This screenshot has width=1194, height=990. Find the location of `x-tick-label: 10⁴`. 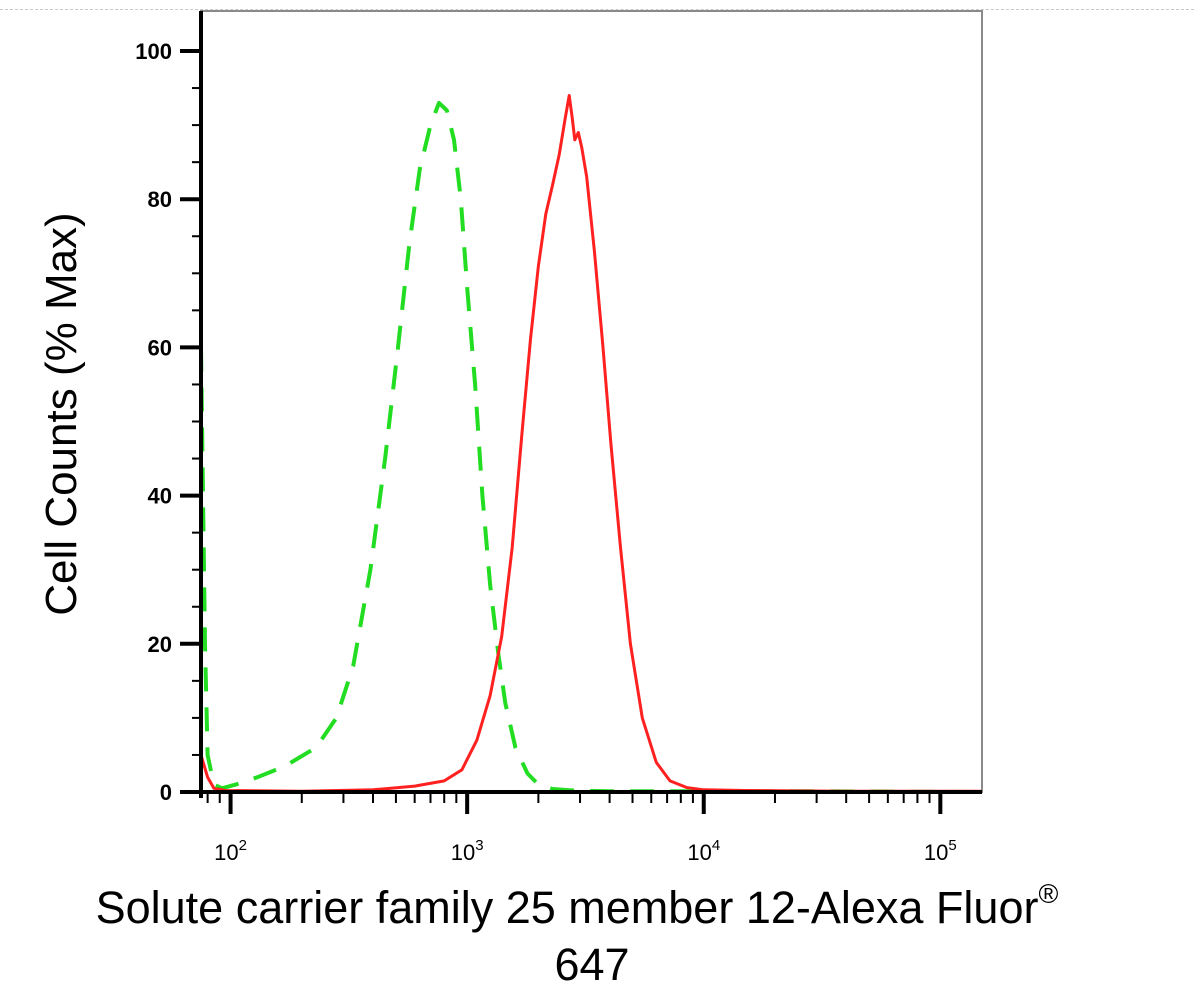

x-tick-label: 10⁴ is located at coordinates (703, 851).